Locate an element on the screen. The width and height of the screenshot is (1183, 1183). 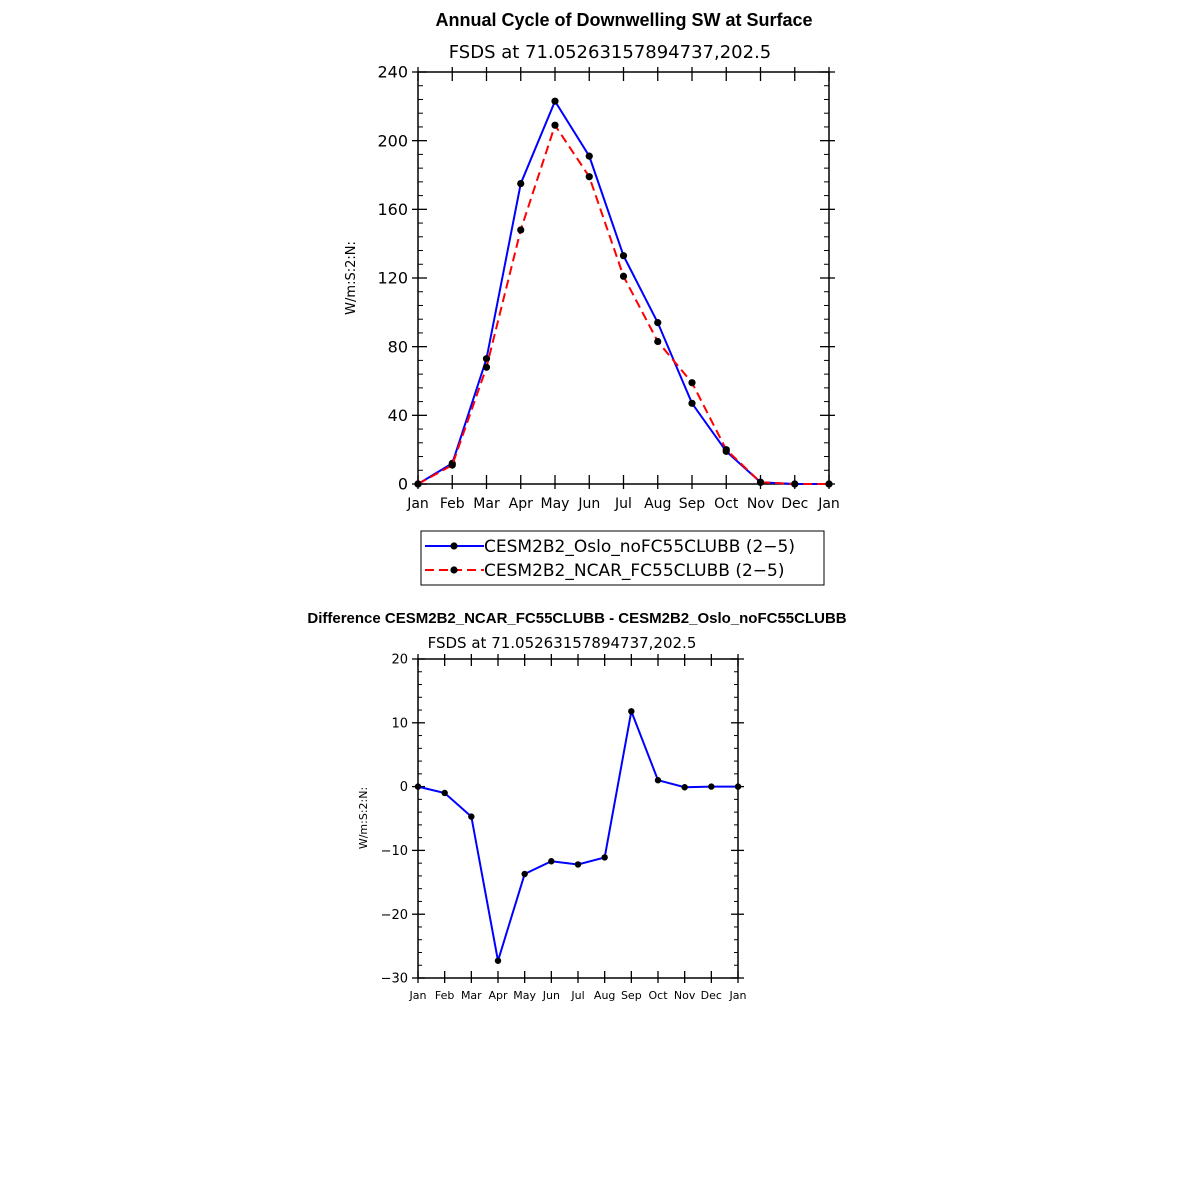
chart1-y-tick-labels: 0 40 80 120 160 200 240 is located at coordinates (392, 278).